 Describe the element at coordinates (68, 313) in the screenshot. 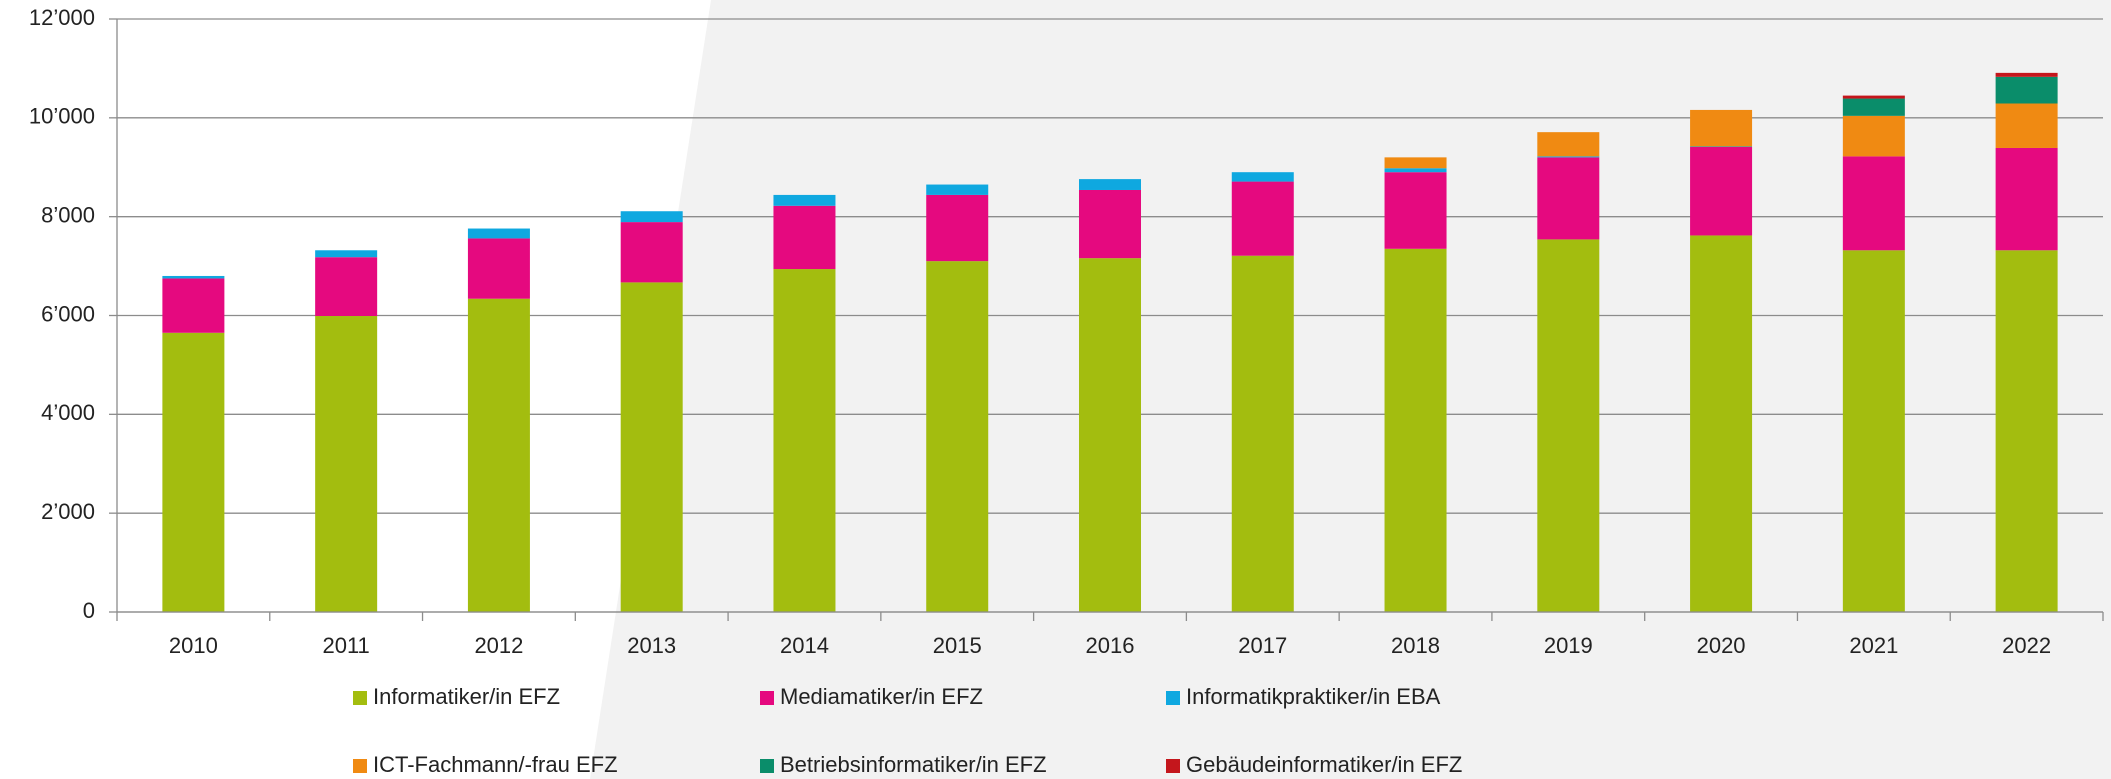

I see `y-tick-label: 6’000` at that location.